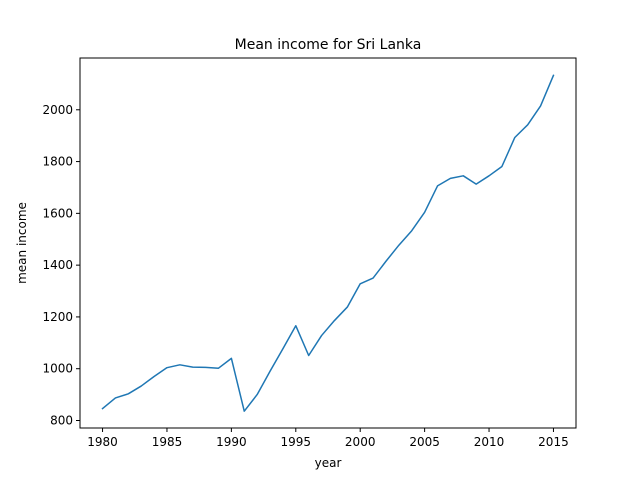 Image resolution: width=640 pixels, height=484 pixels. What do you see at coordinates (328, 463) in the screenshot?
I see `x-axis-label: year` at bounding box center [328, 463].